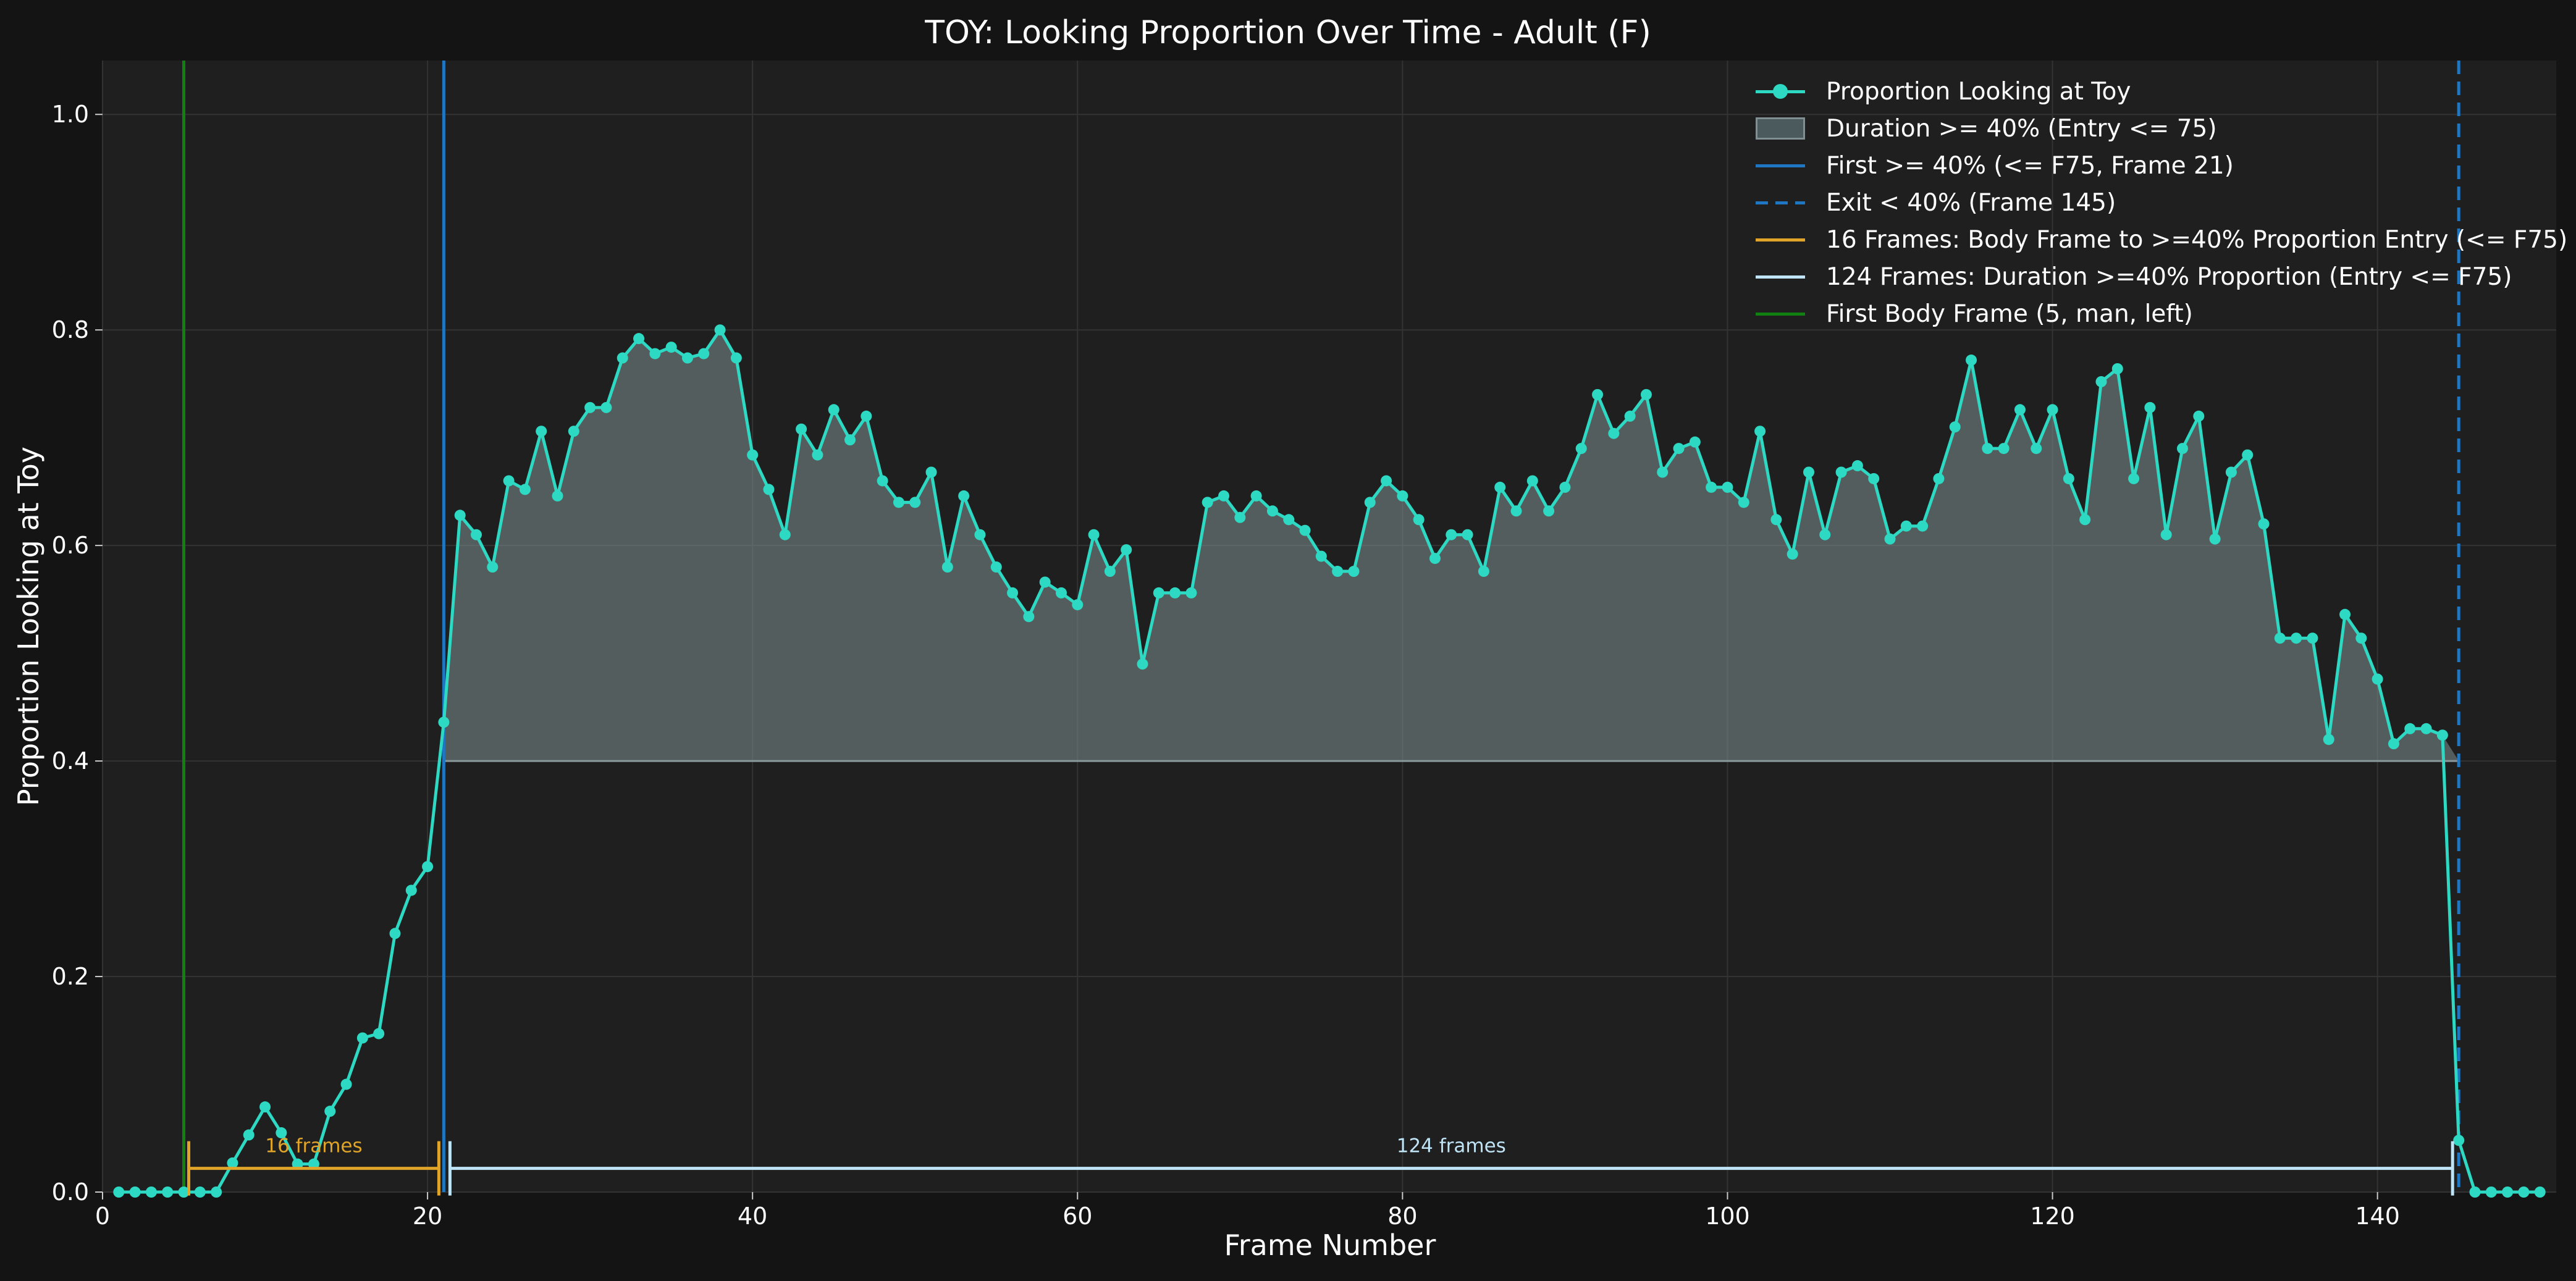 This screenshot has width=2576, height=1281. Describe the element at coordinates (2152, 91) in the screenshot. I see `legend-item: Proportion Looking at Toy` at that location.